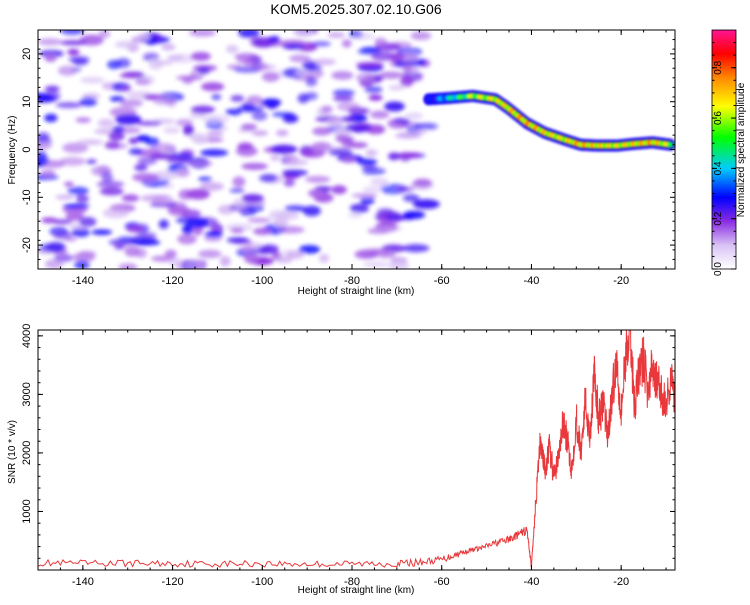 The height and width of the screenshot is (605, 750). Describe the element at coordinates (27, 102) in the screenshot. I see `y-tick-label: 10` at that location.